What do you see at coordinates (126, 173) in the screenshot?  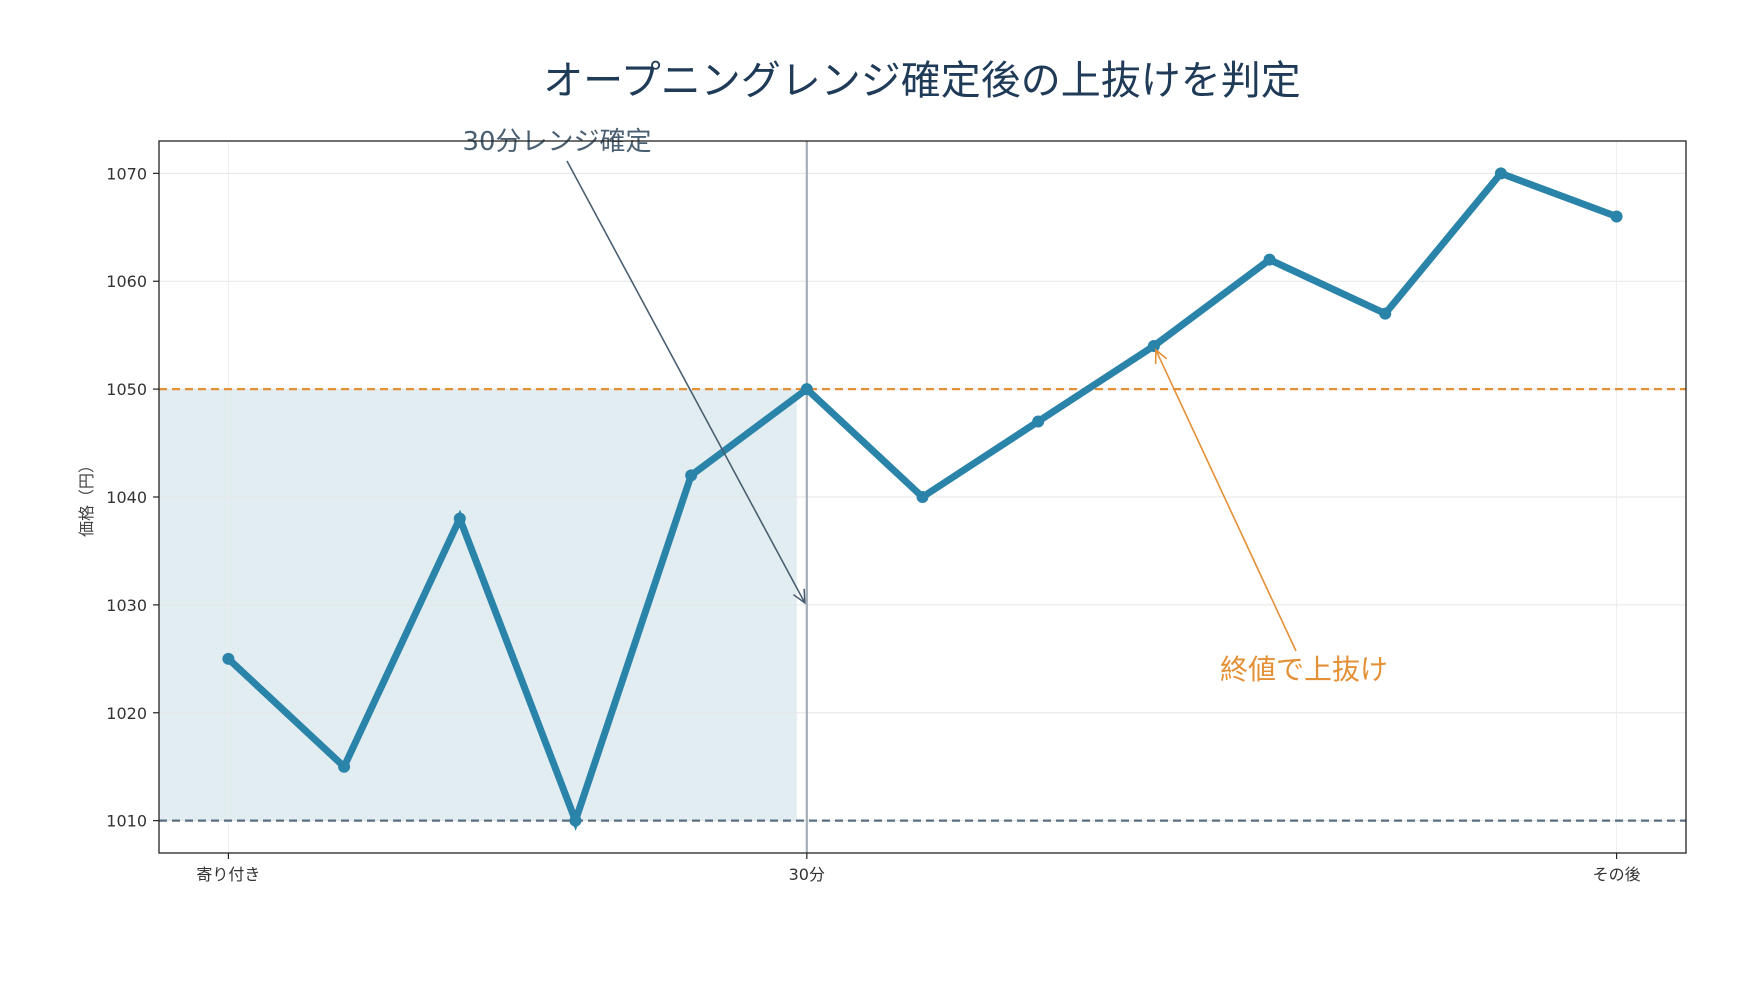 I see `y-tick-label: 1070` at bounding box center [126, 173].